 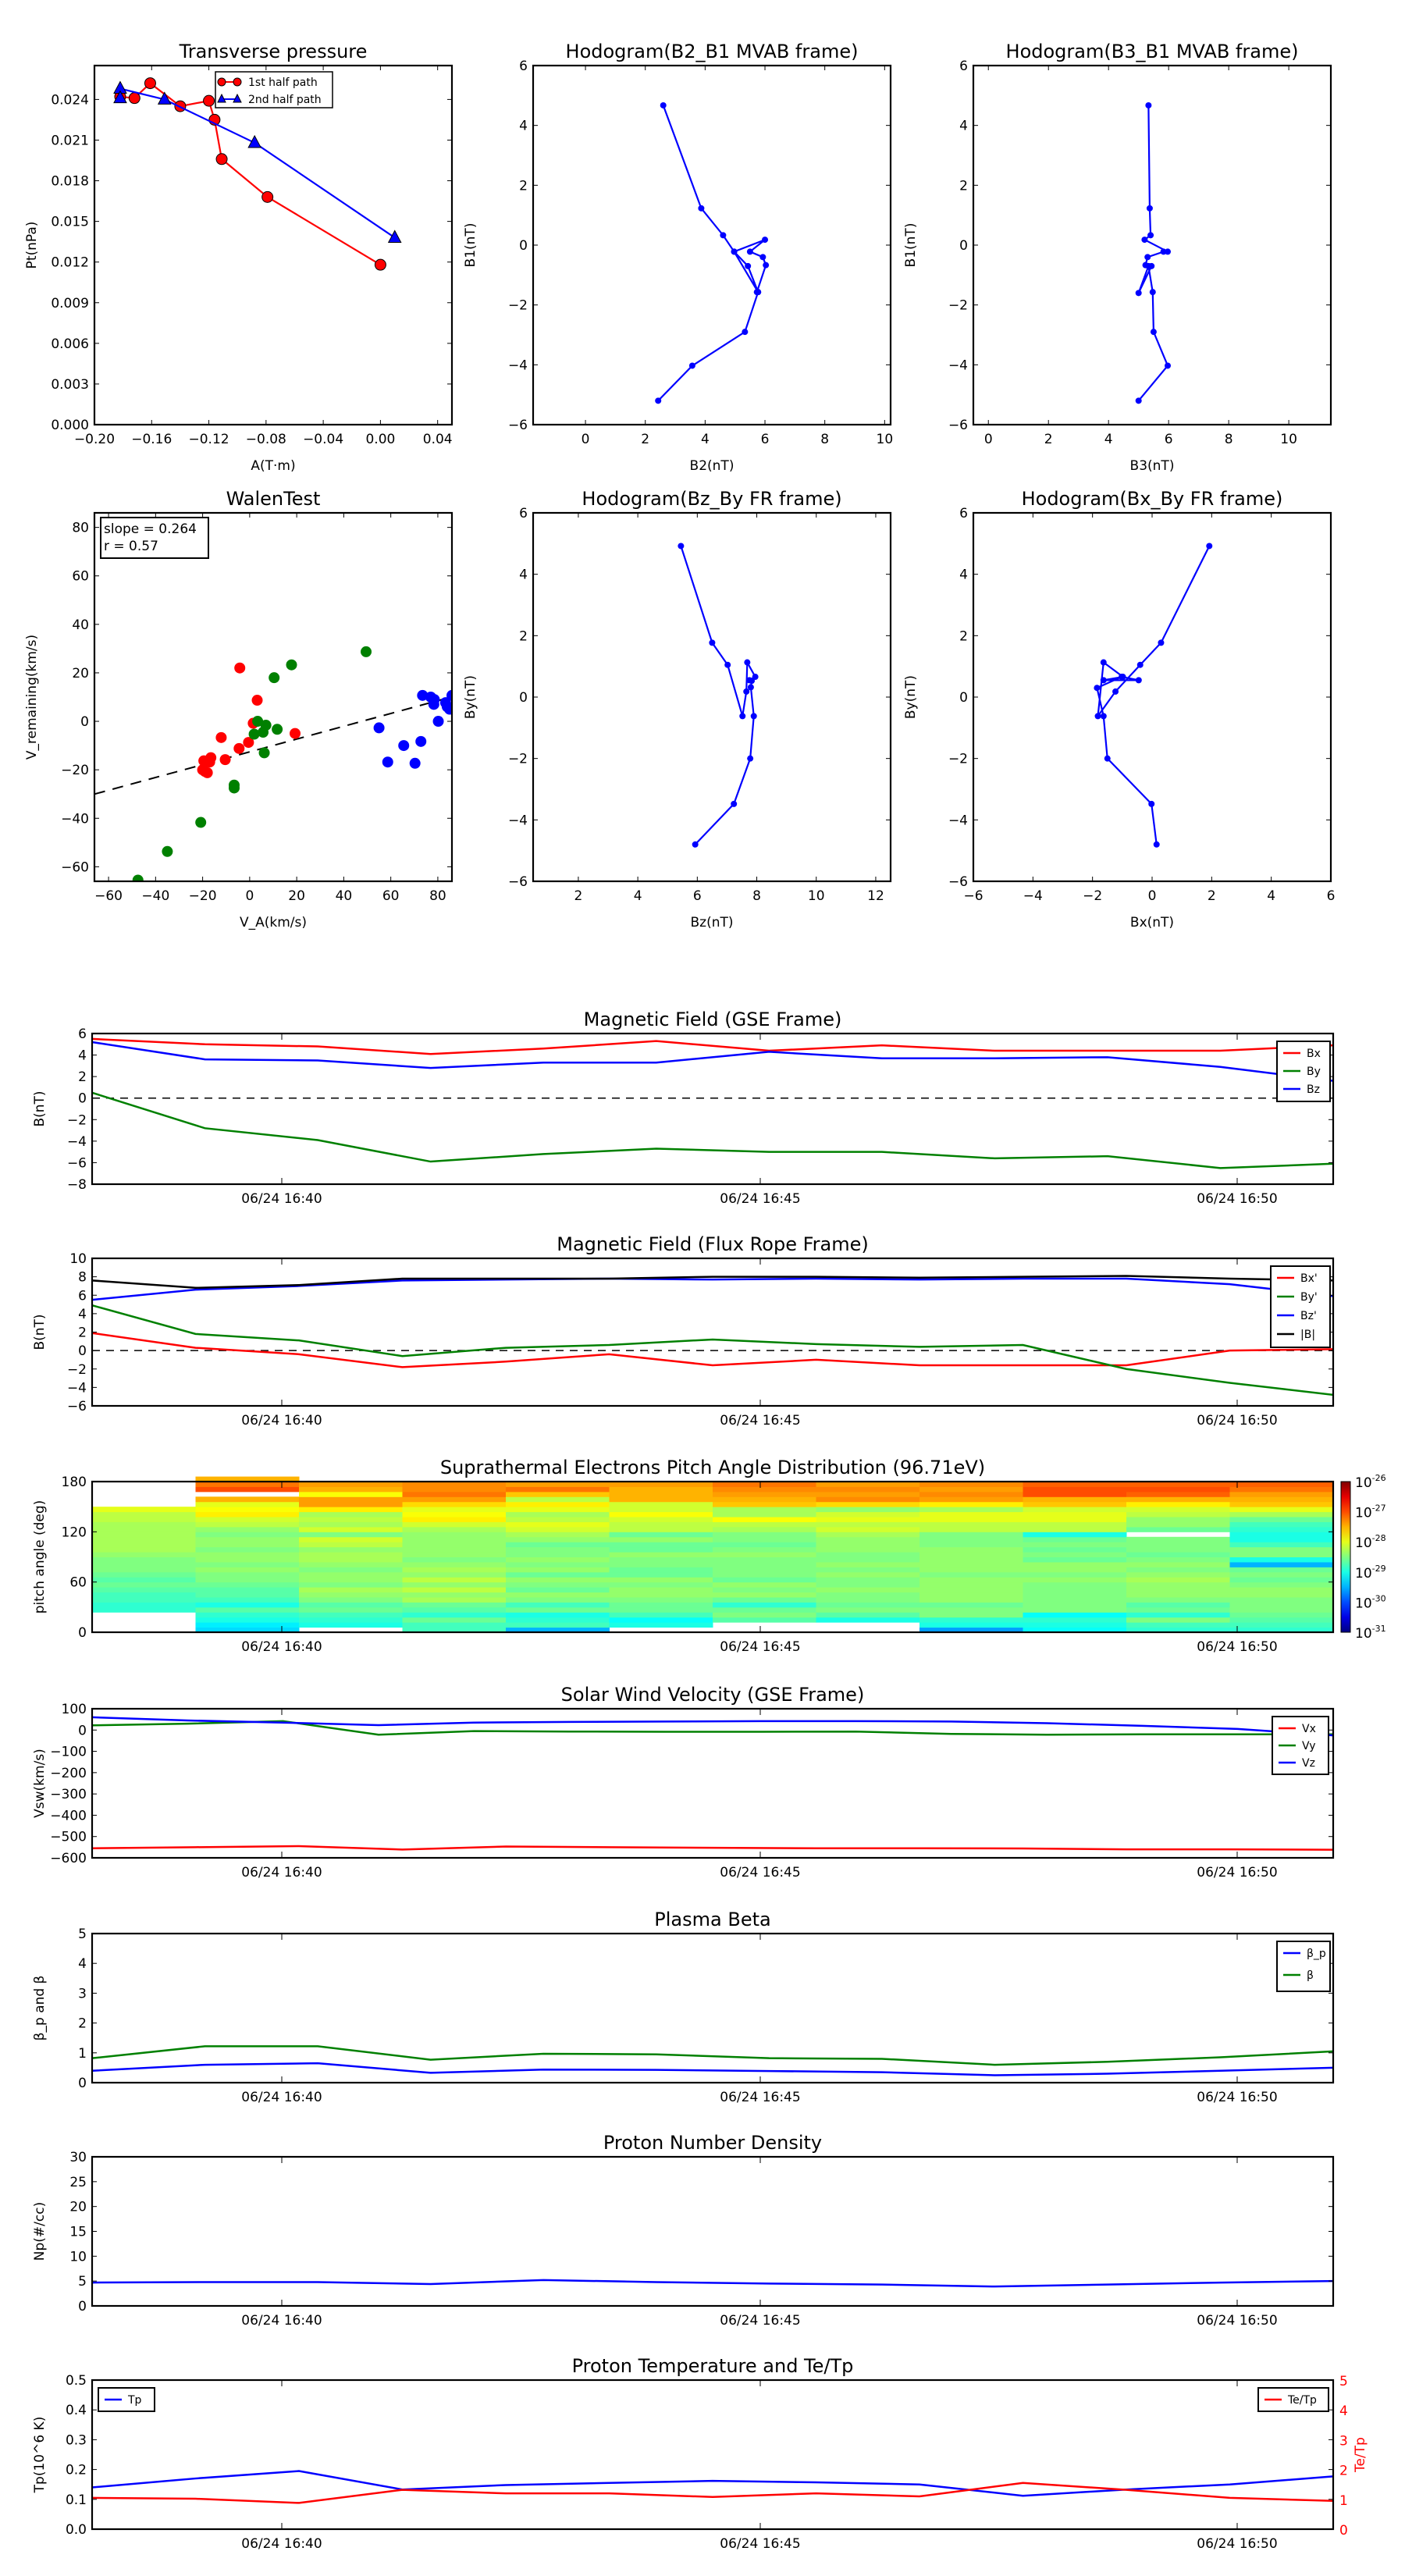 I want to click on y-tick-label: 4, so click(x=82, y=1314).